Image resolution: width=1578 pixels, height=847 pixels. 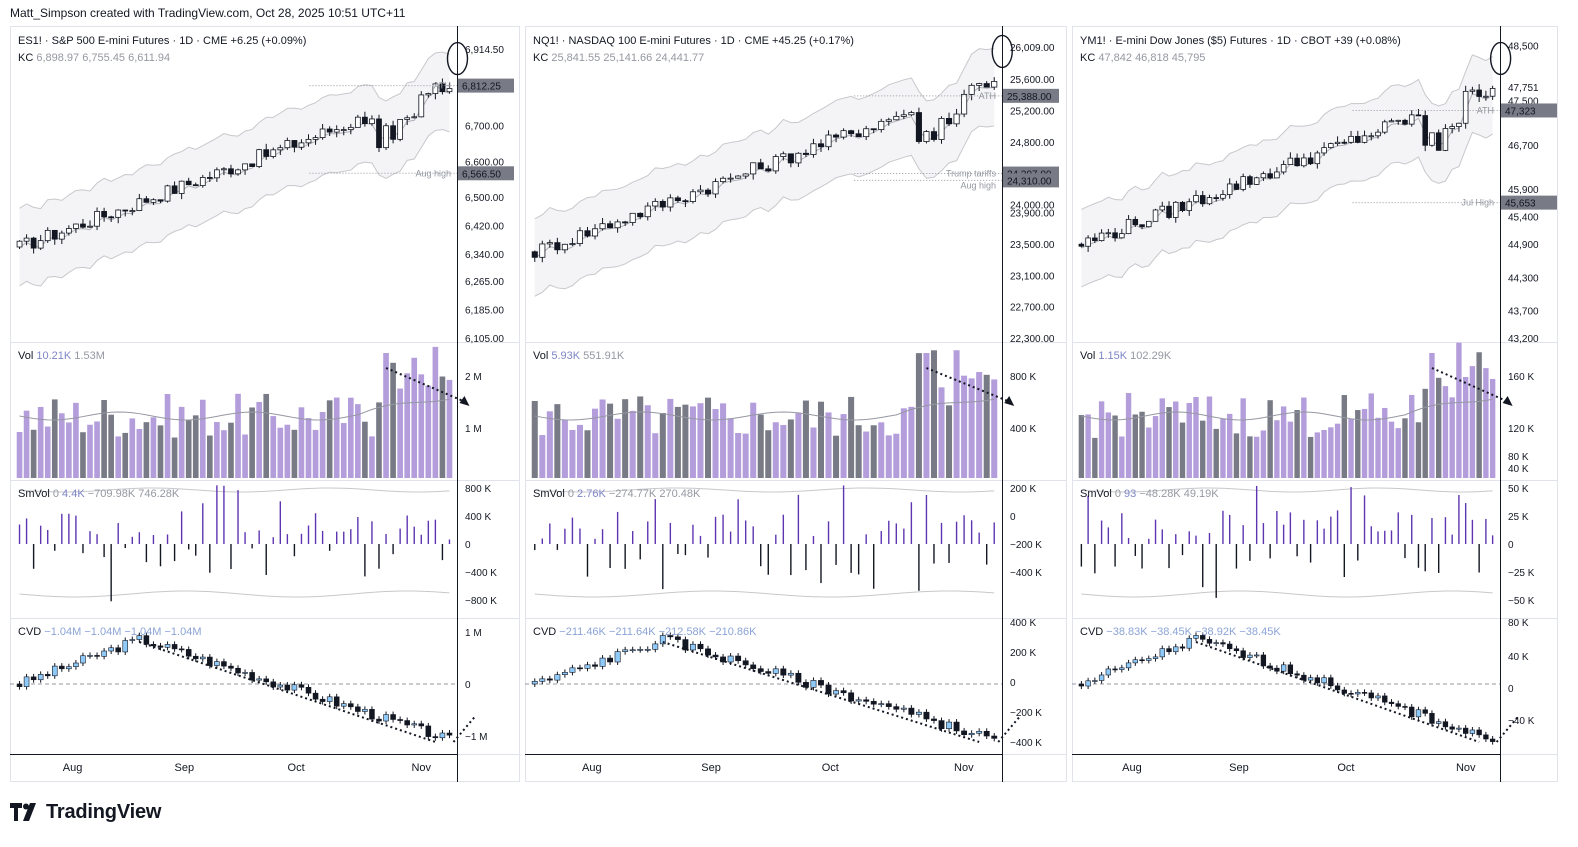 What do you see at coordinates (1521, 377) in the screenshot?
I see `volume-axis-tick: 160 K` at bounding box center [1521, 377].